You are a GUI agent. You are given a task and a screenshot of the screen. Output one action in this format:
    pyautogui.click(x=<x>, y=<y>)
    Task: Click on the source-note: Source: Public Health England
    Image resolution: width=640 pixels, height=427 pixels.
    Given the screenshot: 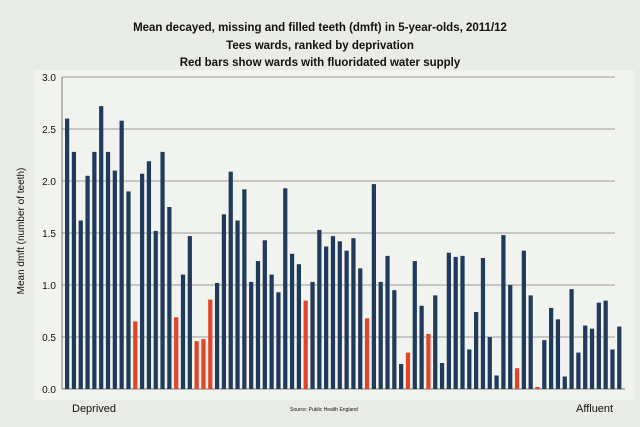 What is the action you would take?
    pyautogui.click(x=324, y=410)
    